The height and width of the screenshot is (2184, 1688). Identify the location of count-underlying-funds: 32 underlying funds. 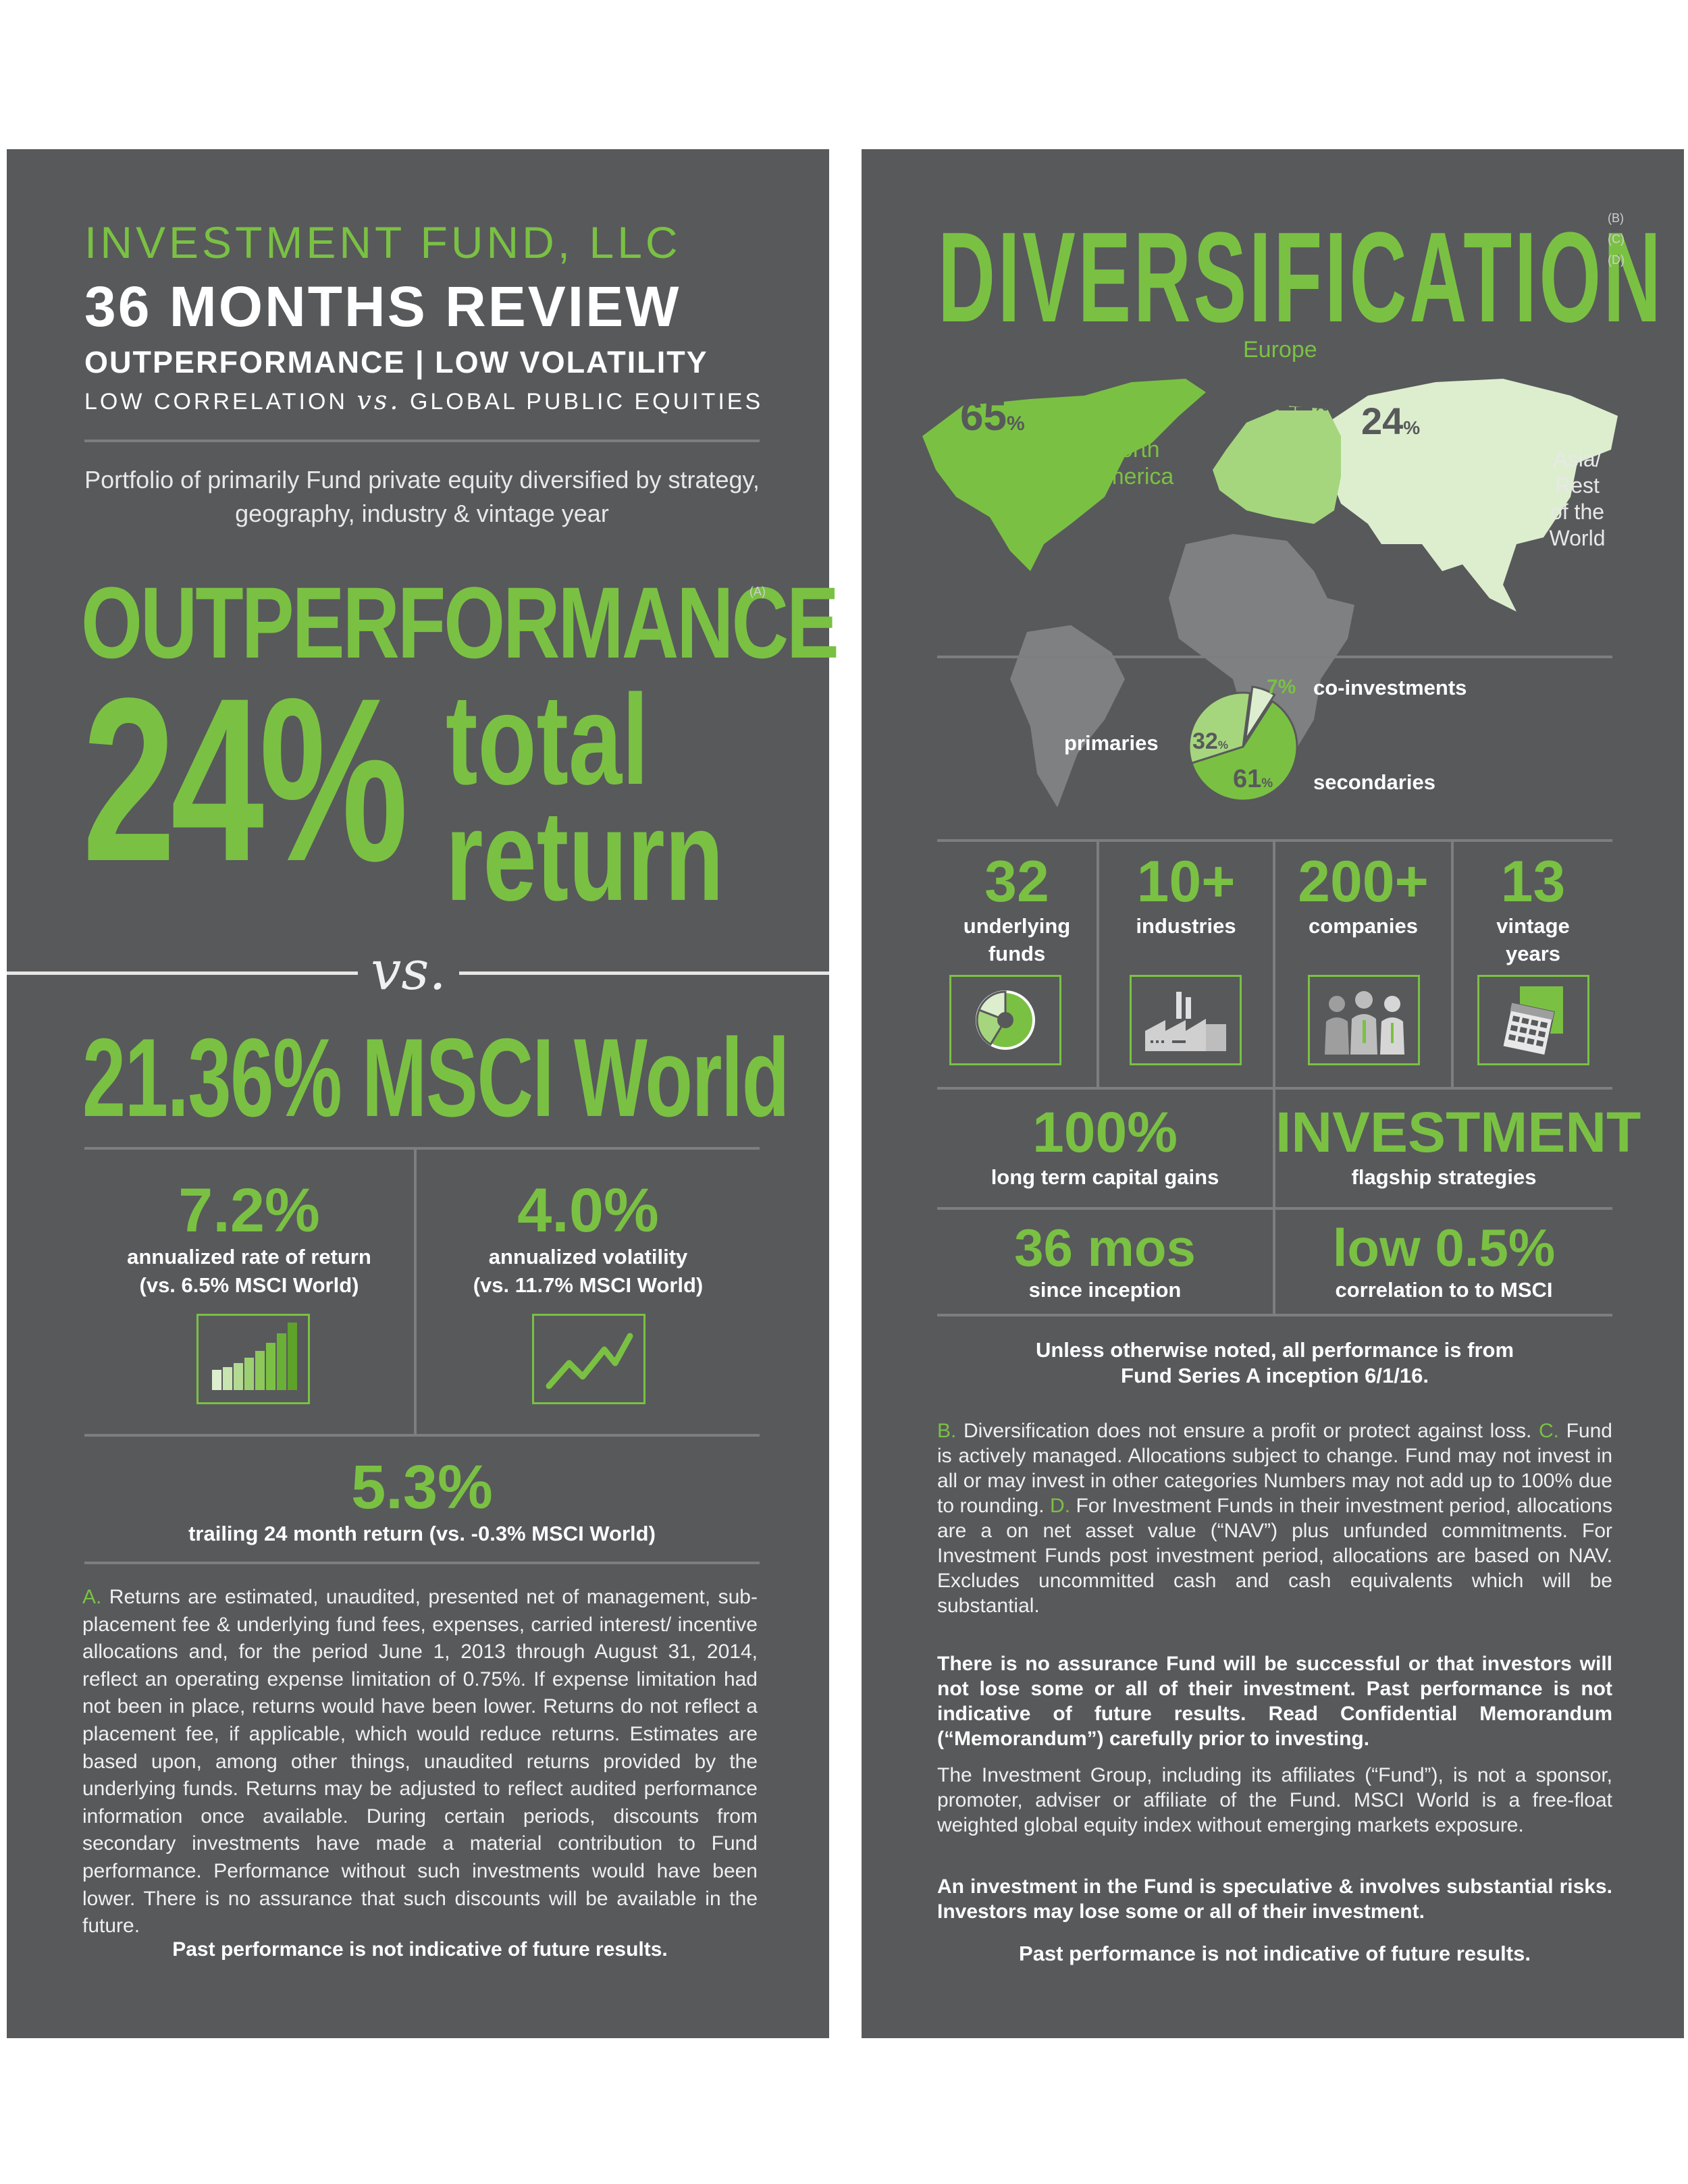
(1017, 909).